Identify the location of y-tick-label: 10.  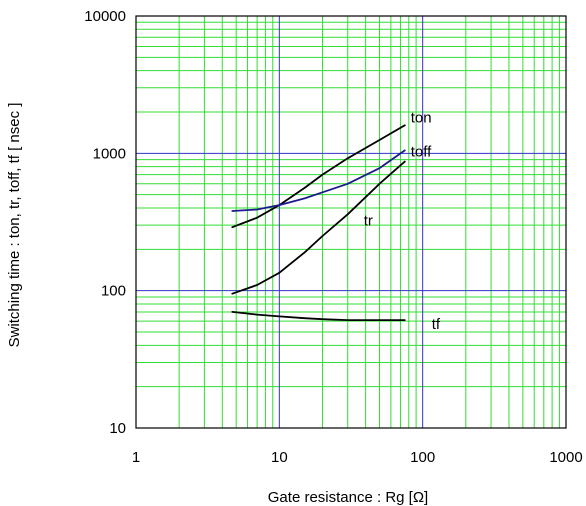
(117, 428).